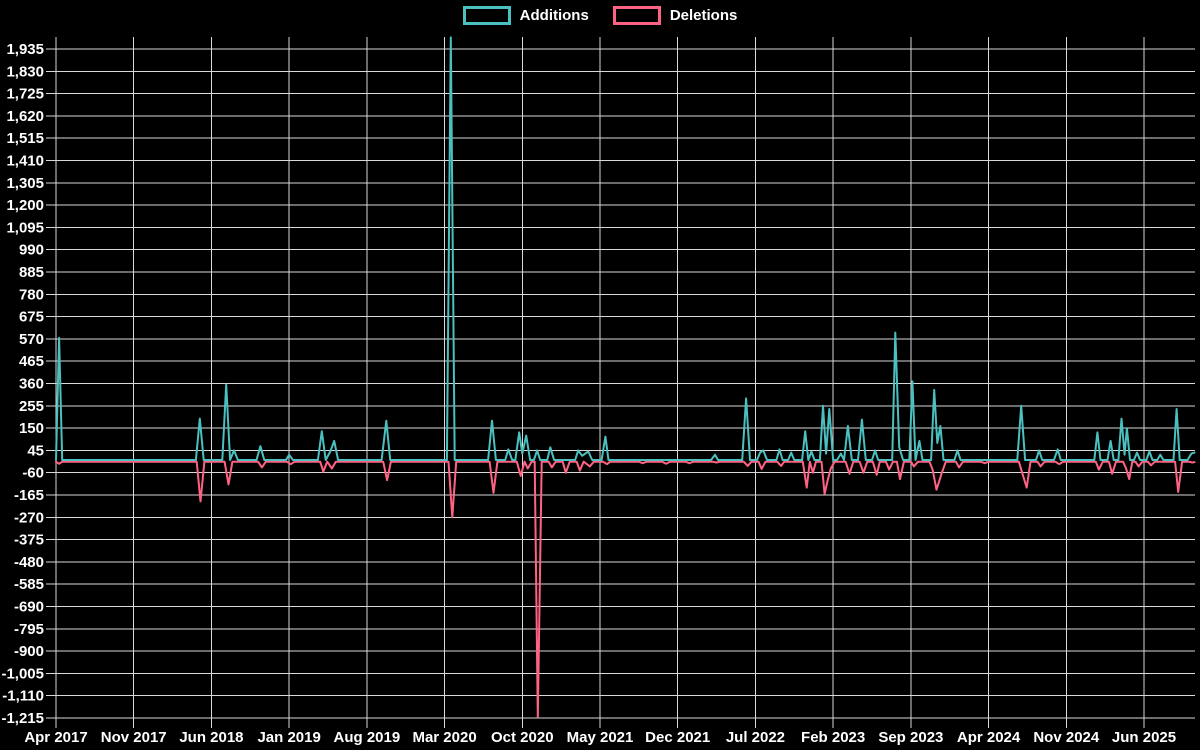  Describe the element at coordinates (31, 428) in the screenshot. I see `y-tick-label: 150` at that location.